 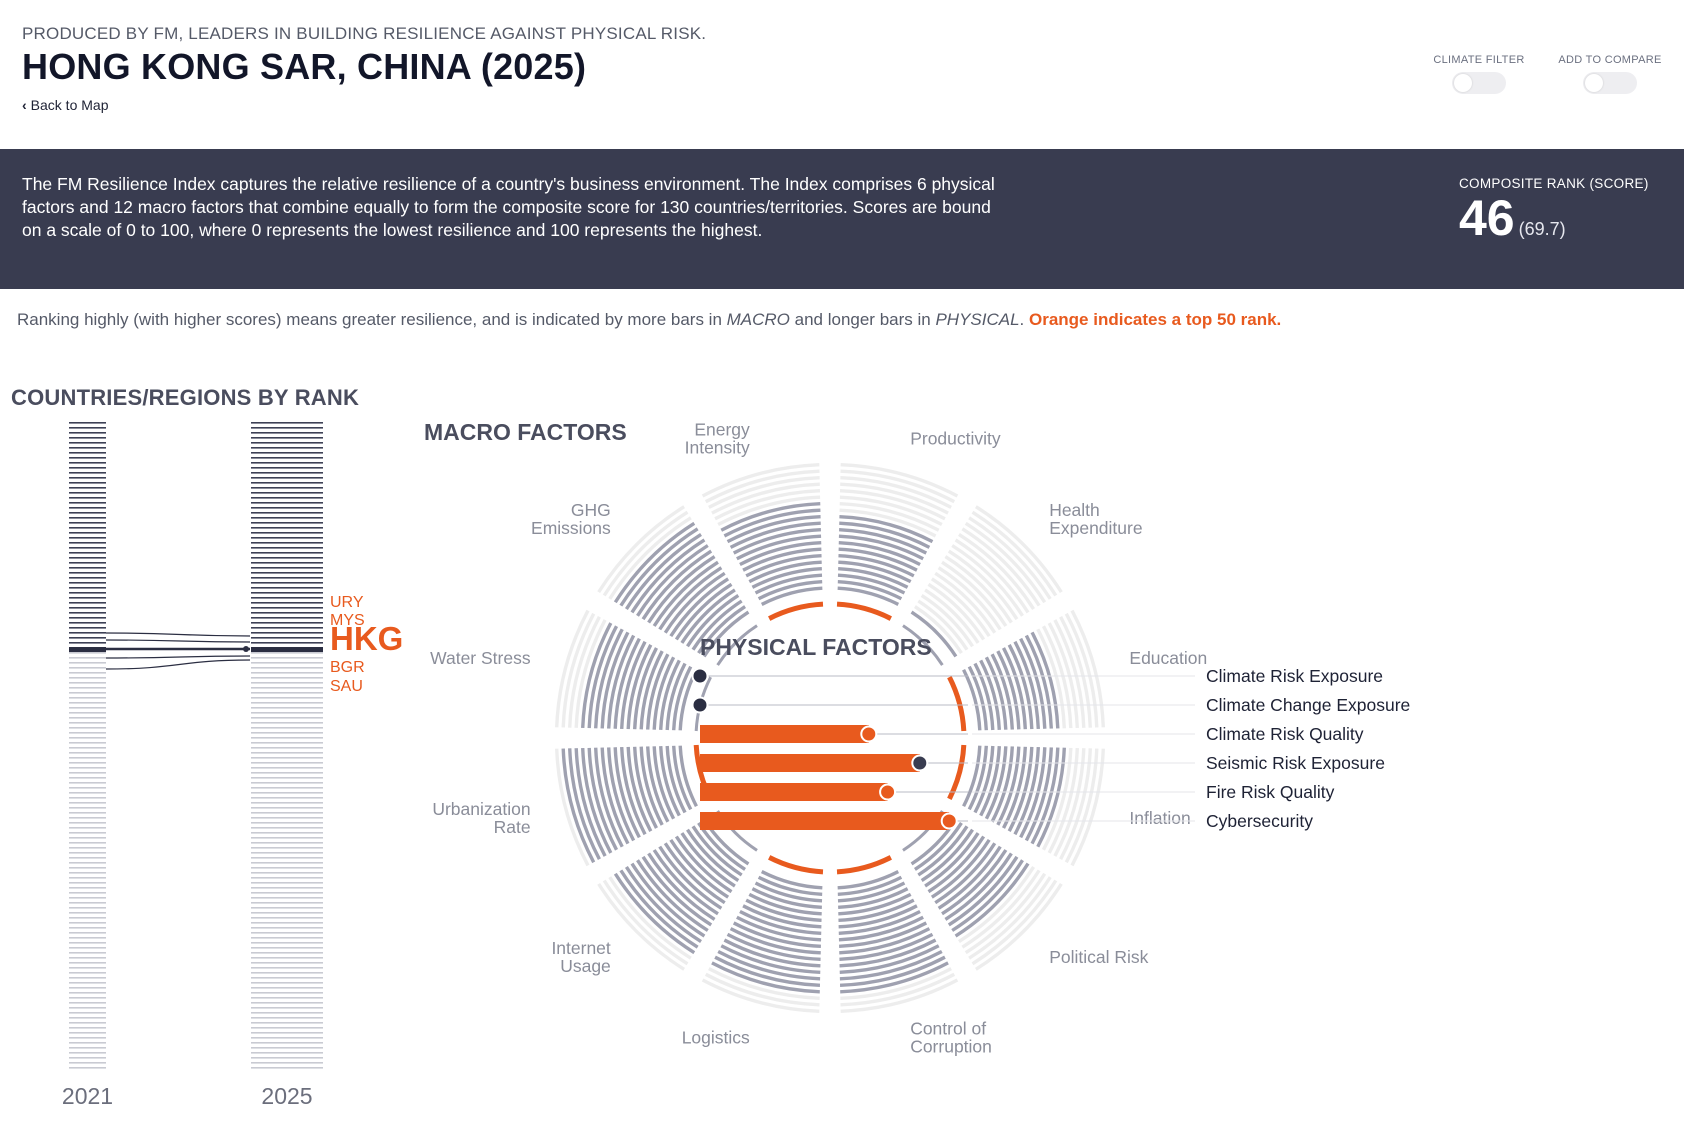 I want to click on macro-factor-label-line: Education, so click(x=1168, y=658).